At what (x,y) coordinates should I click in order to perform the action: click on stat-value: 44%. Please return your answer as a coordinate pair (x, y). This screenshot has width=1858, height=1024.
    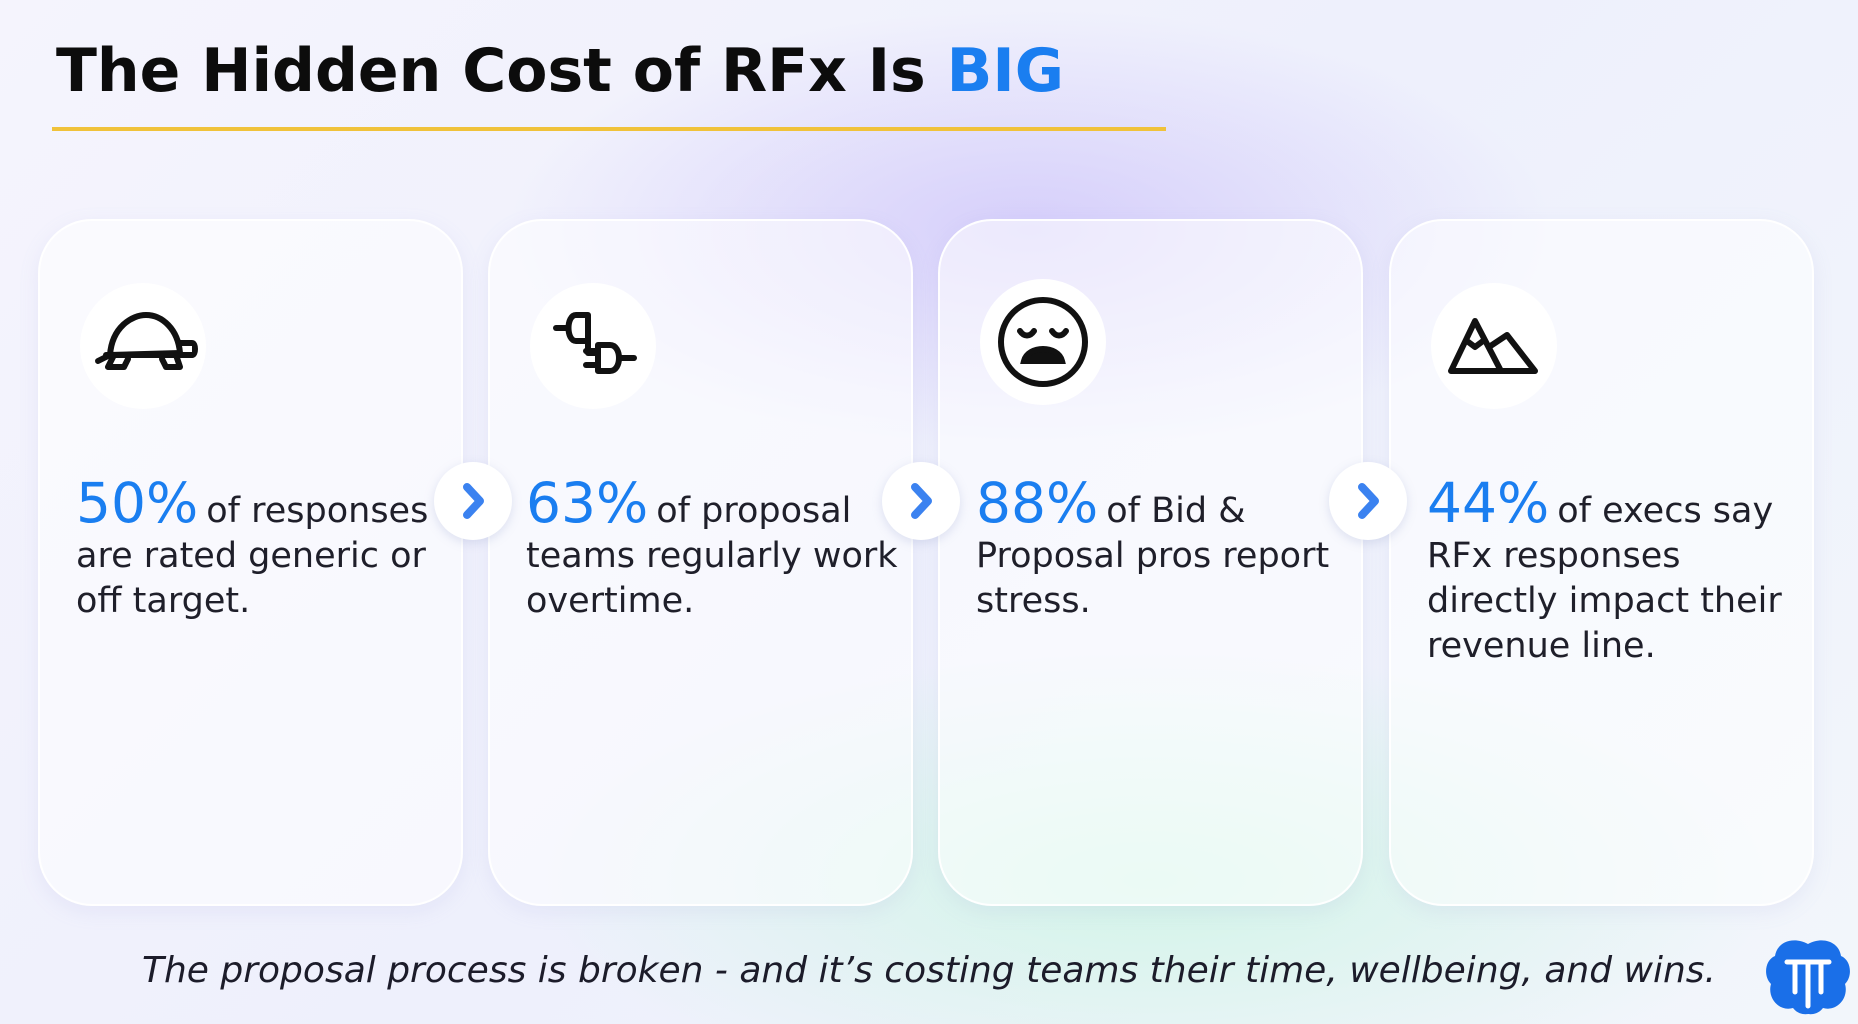
    Looking at the image, I should click on (1488, 503).